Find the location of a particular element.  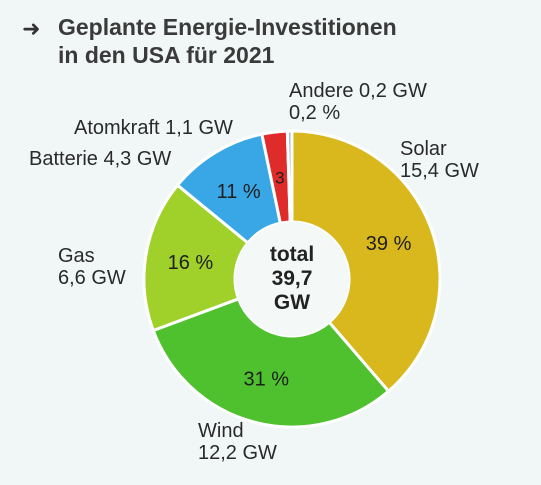

ext-label-andere-name: Andere 0,2 GW is located at coordinates (358, 91).